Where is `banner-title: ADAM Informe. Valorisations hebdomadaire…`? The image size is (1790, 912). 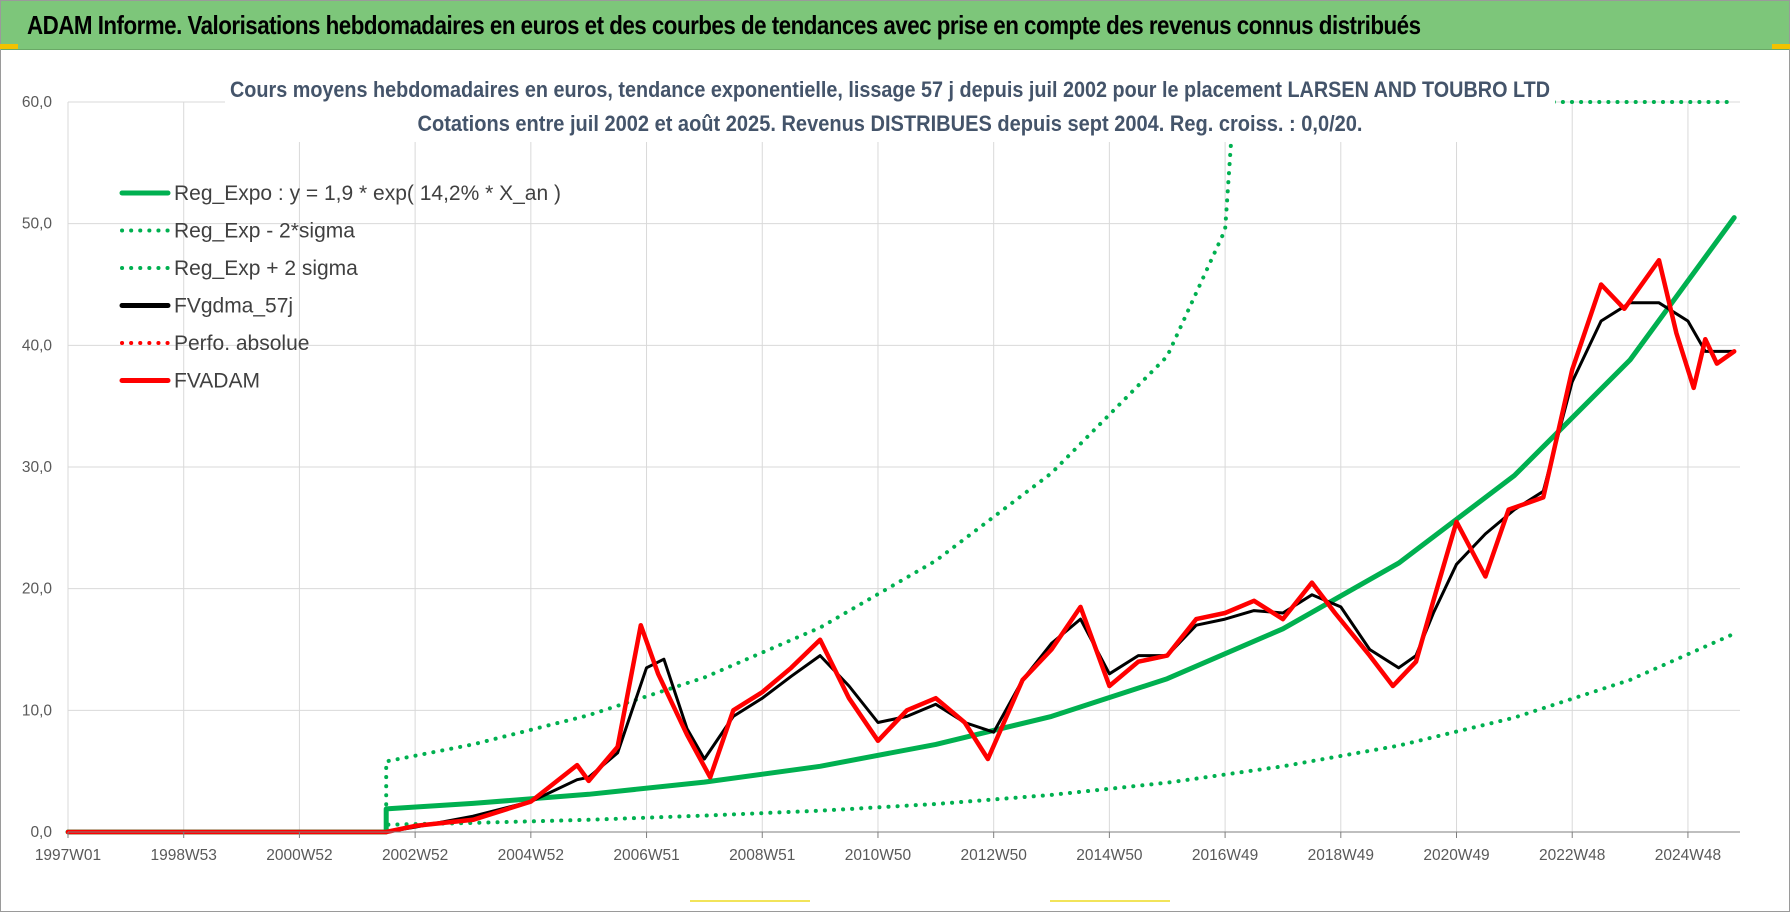
banner-title: ADAM Informe. Valorisations hebdomadaire… is located at coordinates (724, 25).